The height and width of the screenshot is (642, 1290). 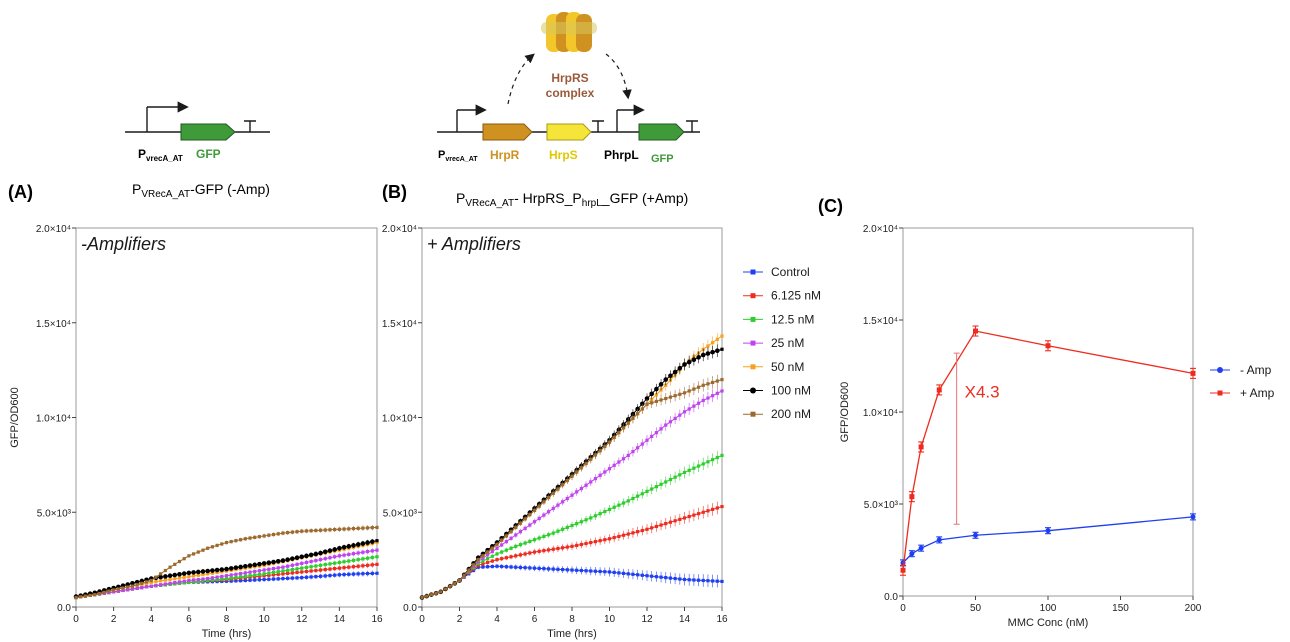 What do you see at coordinates (647, 619) in the screenshot?
I see `x-tick-label: 12` at bounding box center [647, 619].